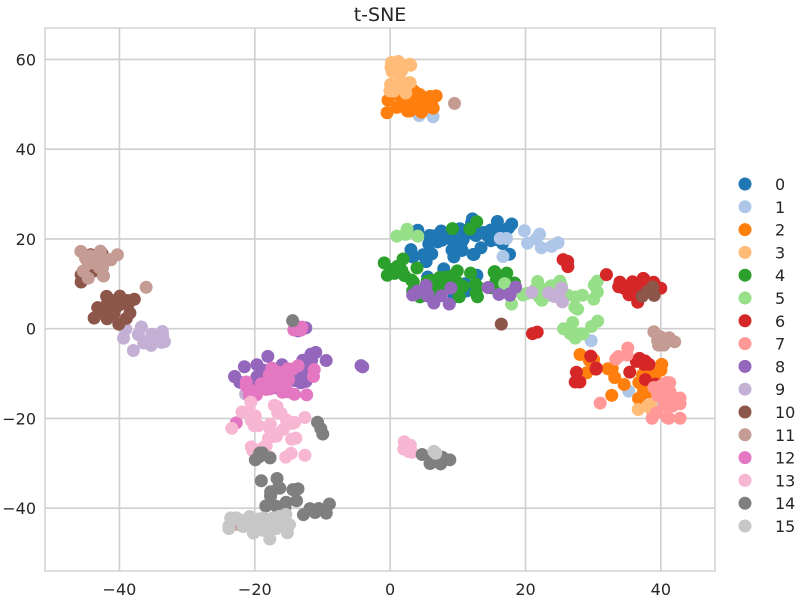 The height and width of the screenshot is (608, 805). Describe the element at coordinates (780, 366) in the screenshot. I see `legend-label: 8` at that location.